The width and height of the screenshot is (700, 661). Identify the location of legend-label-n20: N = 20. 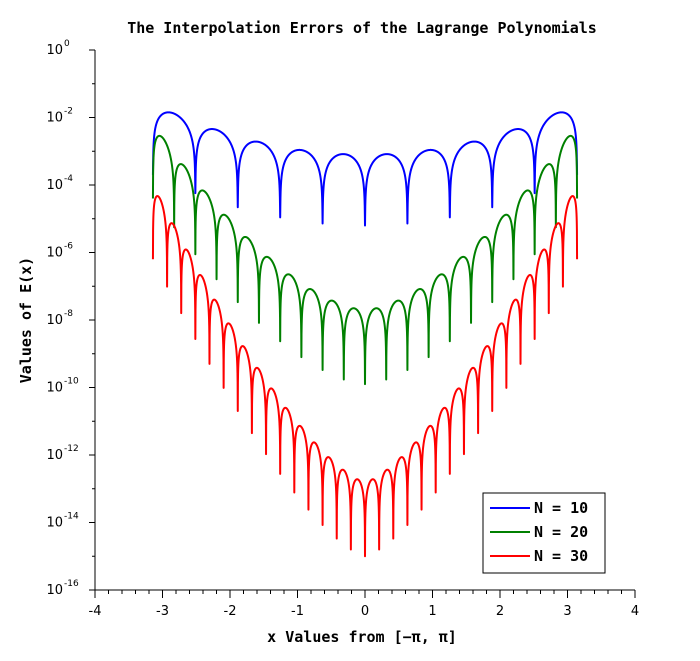
(561, 532).